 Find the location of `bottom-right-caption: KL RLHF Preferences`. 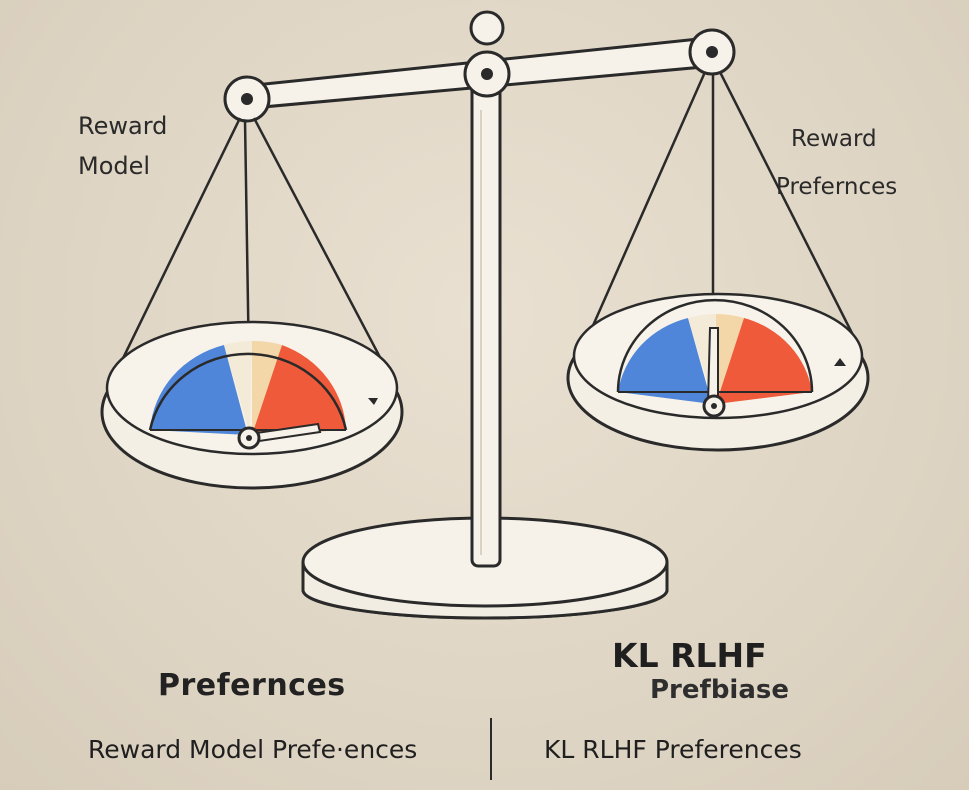

bottom-right-caption: KL RLHF Preferences is located at coordinates (673, 749).